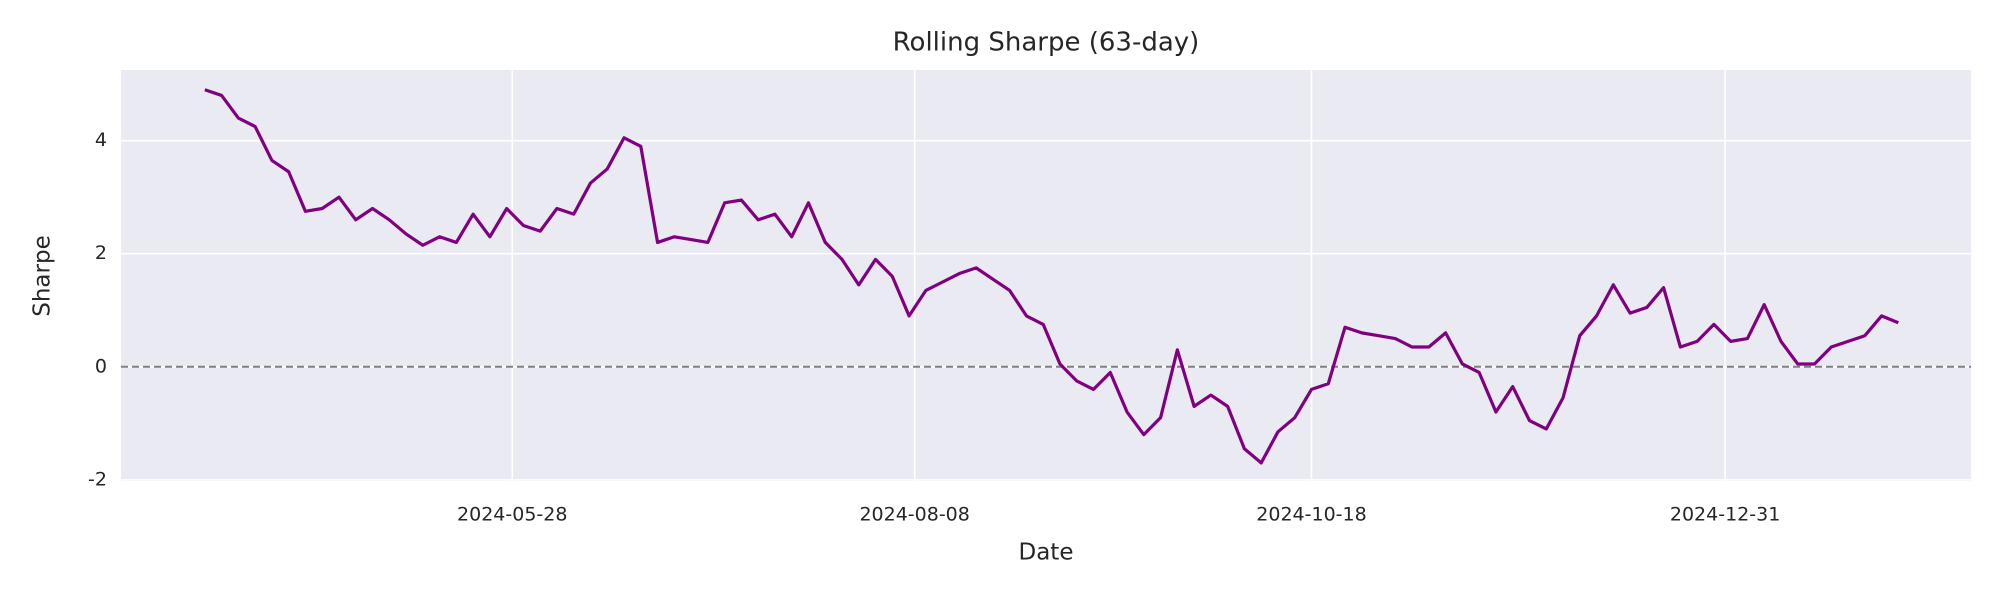  What do you see at coordinates (512, 515) in the screenshot?
I see `x-tick-label: 2024-05-28` at bounding box center [512, 515].